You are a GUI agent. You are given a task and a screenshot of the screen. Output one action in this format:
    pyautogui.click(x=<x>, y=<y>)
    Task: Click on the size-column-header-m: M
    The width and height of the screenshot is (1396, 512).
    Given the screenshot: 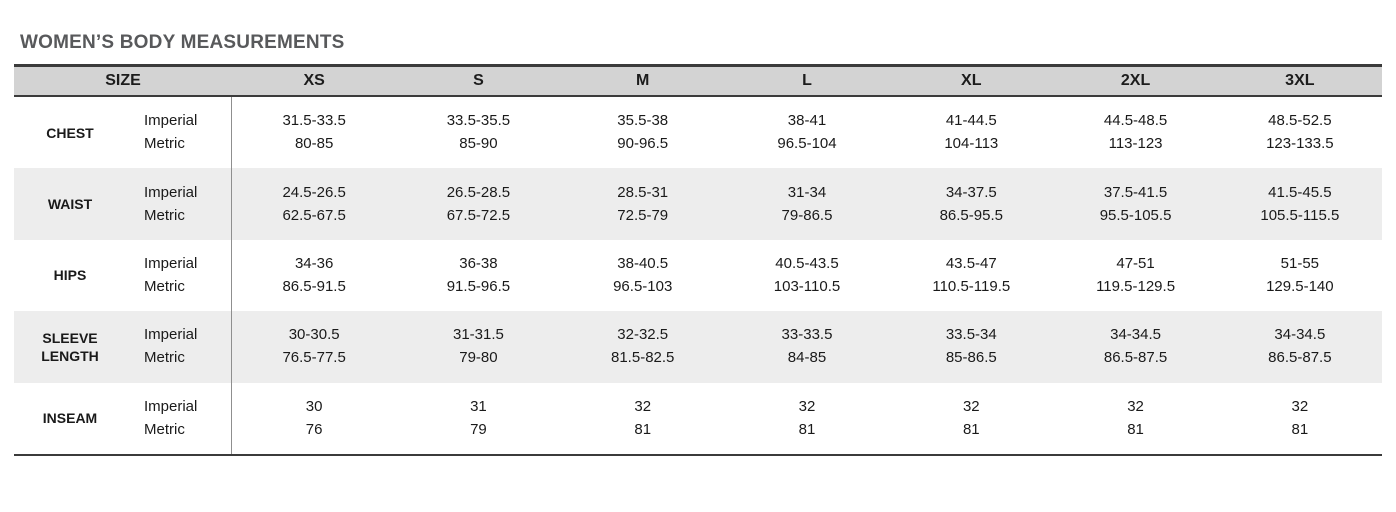 What is the action you would take?
    pyautogui.click(x=643, y=80)
    